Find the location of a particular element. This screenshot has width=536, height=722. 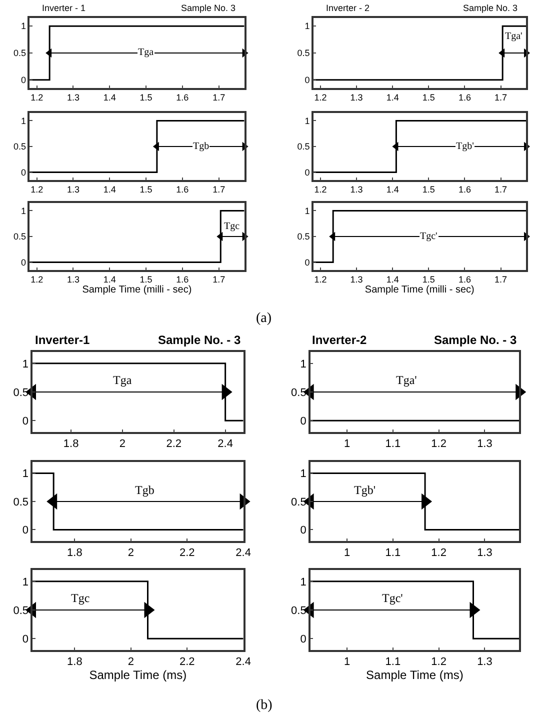

annotation: Tgb' is located at coordinates (465, 146).